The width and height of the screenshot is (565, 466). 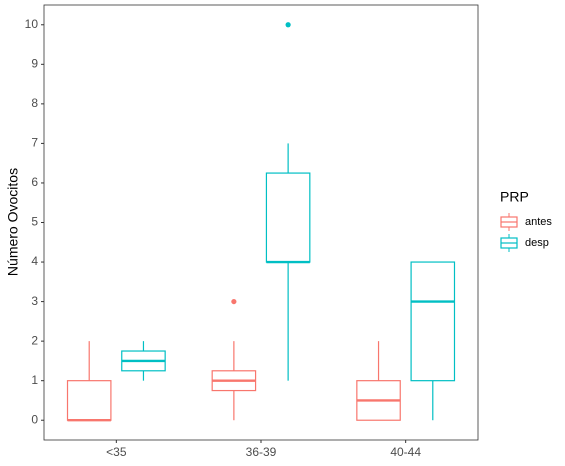 What do you see at coordinates (34, 222) in the screenshot?
I see `y-tick-label: 5` at bounding box center [34, 222].